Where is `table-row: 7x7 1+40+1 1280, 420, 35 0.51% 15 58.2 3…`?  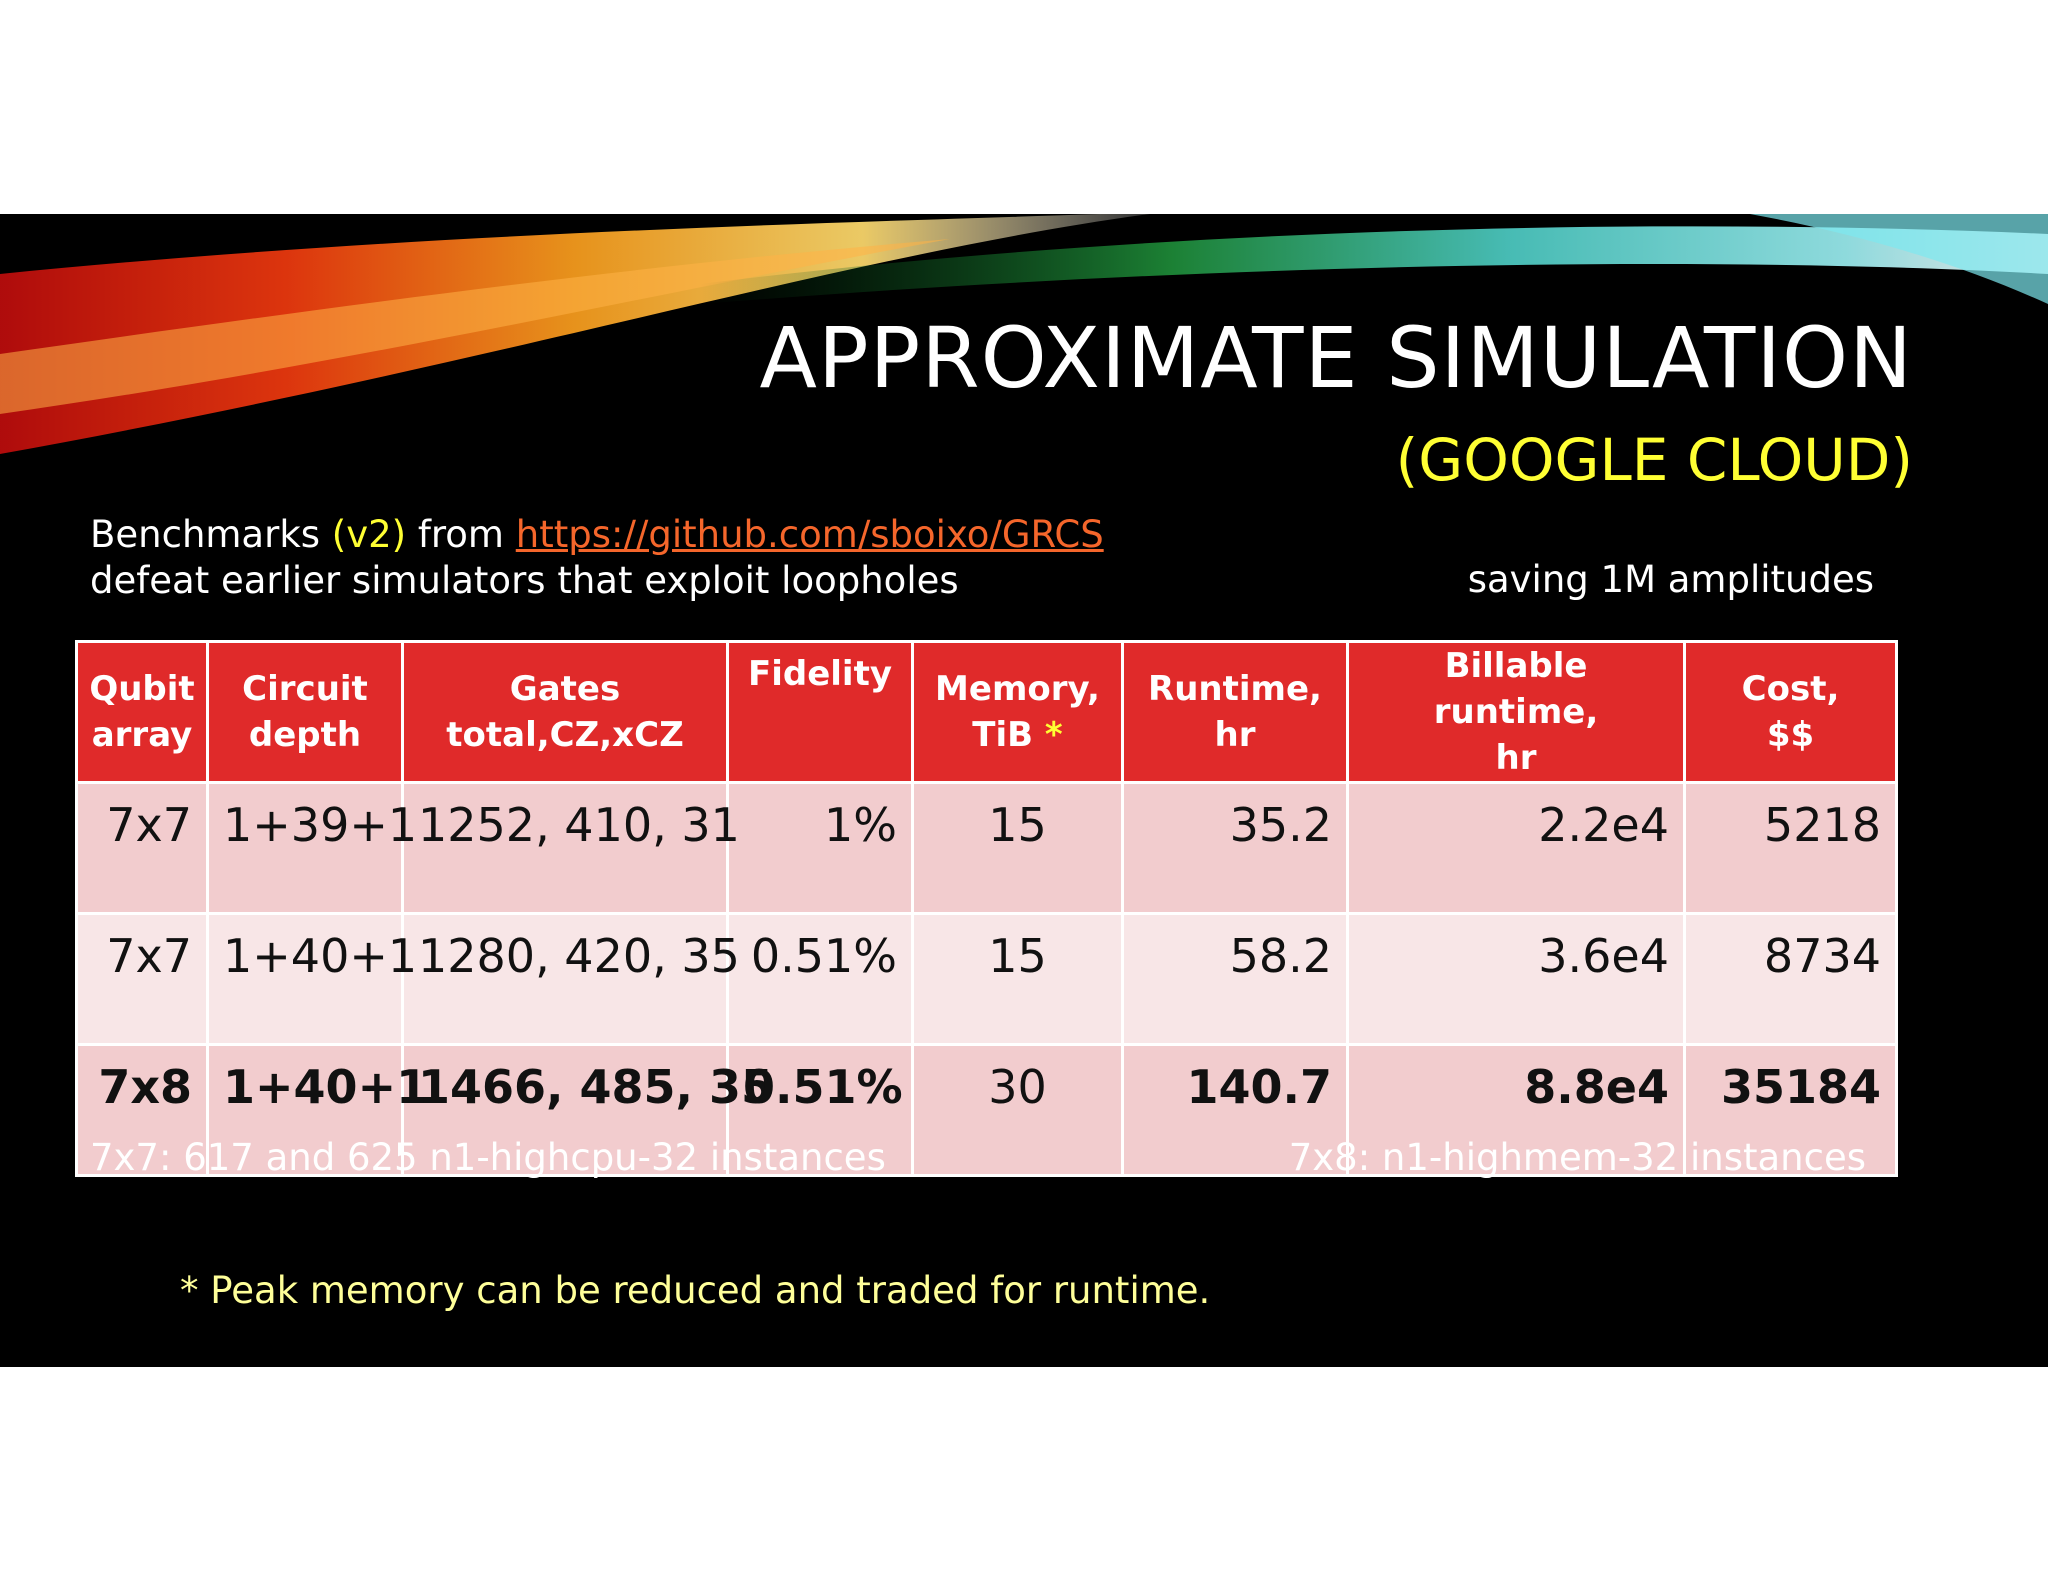
table-row: 7x7 1+40+1 1280, 420, 35 0.51% 15 58.2 3… is located at coordinates (986, 979).